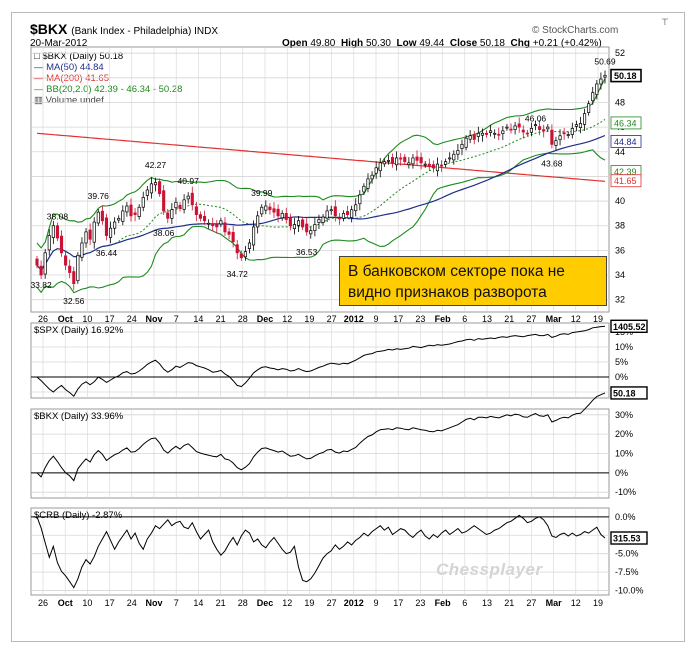 The height and width of the screenshot is (652, 695). I want to click on high-value: 50.30, so click(378, 43).